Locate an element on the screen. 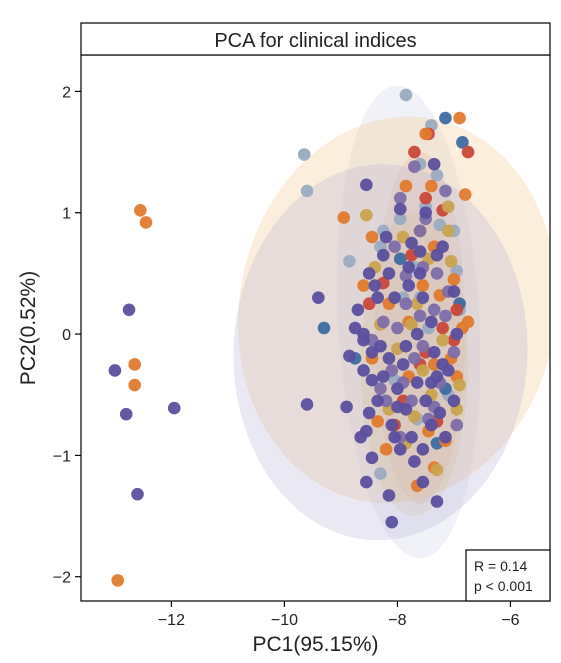  y-tick-label: −2 is located at coordinates (62, 578).